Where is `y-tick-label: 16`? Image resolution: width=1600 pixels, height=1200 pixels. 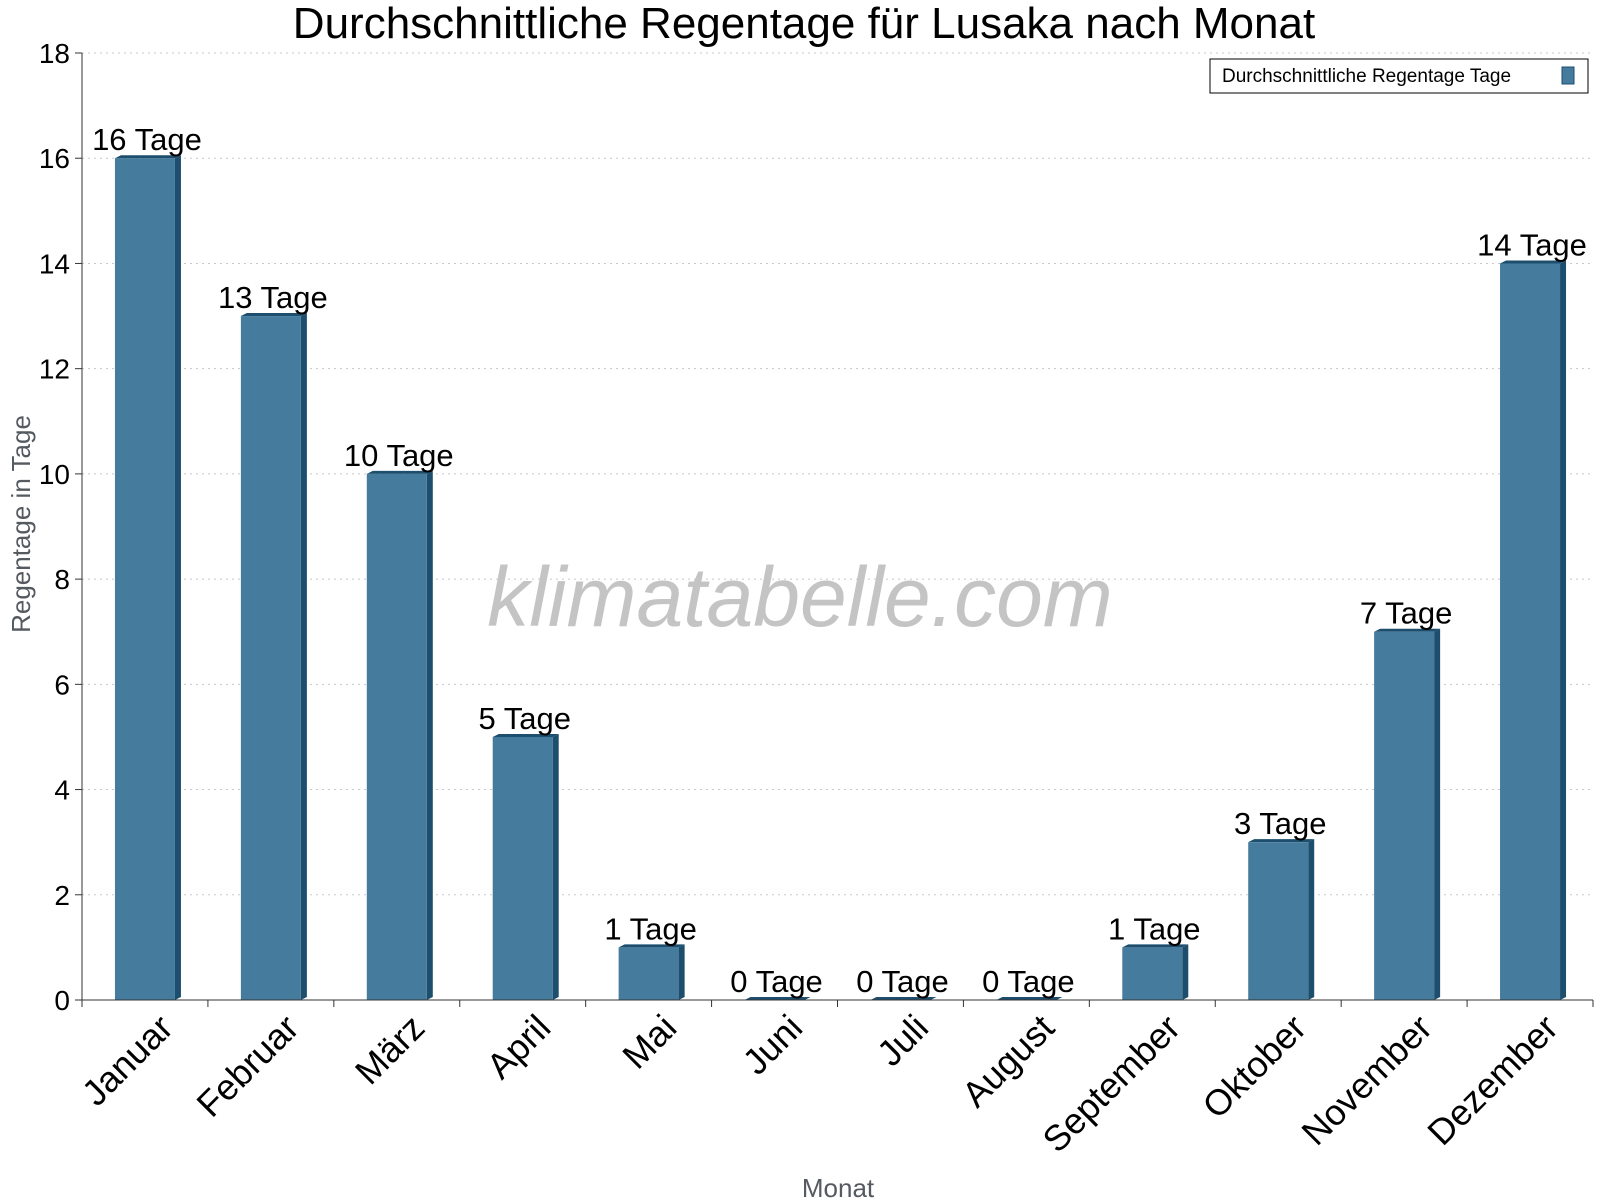 y-tick-label: 16 is located at coordinates (54, 158).